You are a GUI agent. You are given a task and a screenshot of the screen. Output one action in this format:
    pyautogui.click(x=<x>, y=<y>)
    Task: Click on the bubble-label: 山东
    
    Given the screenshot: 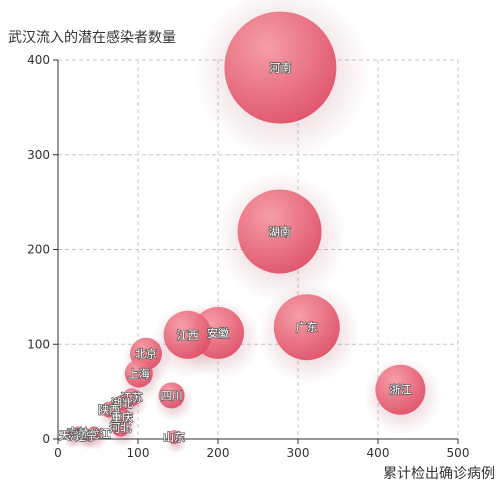 What is the action you would take?
    pyautogui.click(x=174, y=437)
    